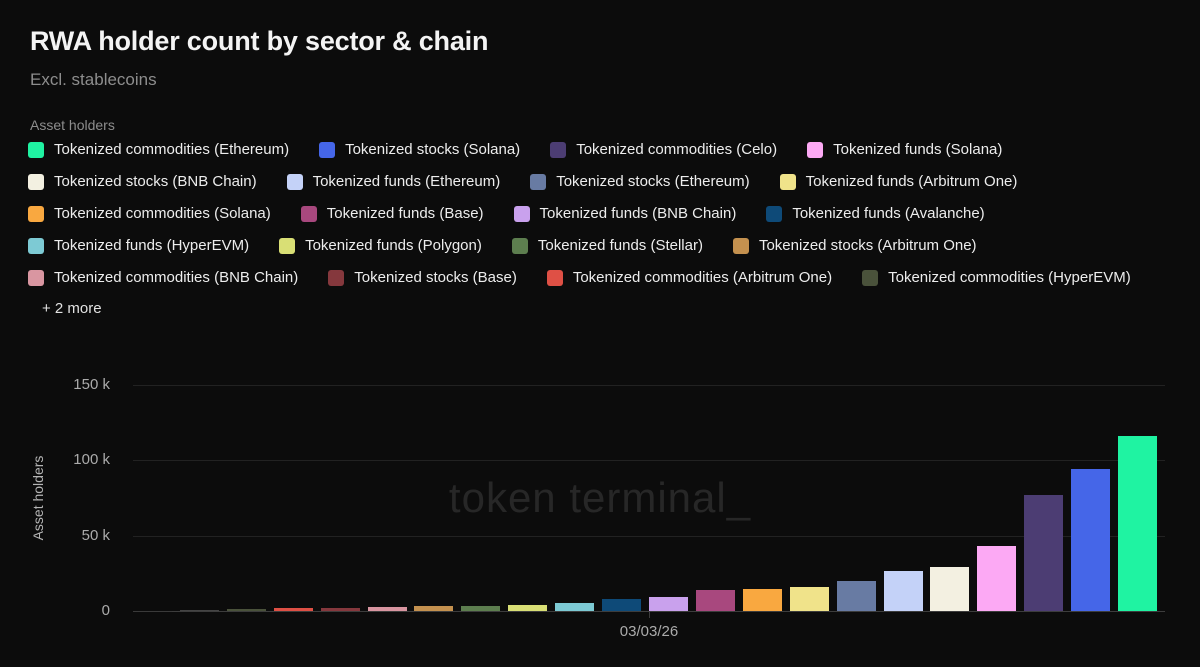 Image resolution: width=1200 pixels, height=667 pixels. I want to click on legend-item: Tokenized funds (Solana), so click(904, 149).